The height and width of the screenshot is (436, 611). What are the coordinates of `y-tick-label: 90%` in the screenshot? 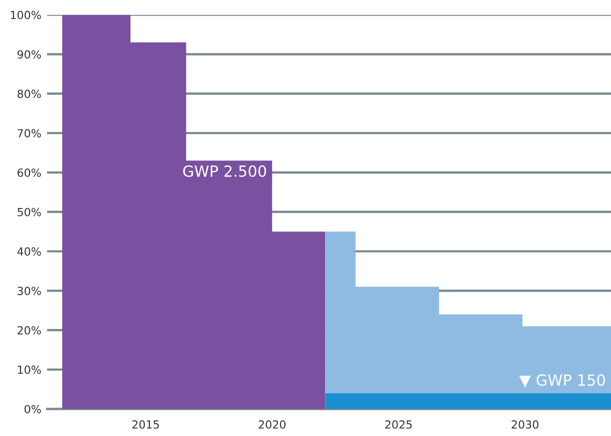 It's located at (29, 54).